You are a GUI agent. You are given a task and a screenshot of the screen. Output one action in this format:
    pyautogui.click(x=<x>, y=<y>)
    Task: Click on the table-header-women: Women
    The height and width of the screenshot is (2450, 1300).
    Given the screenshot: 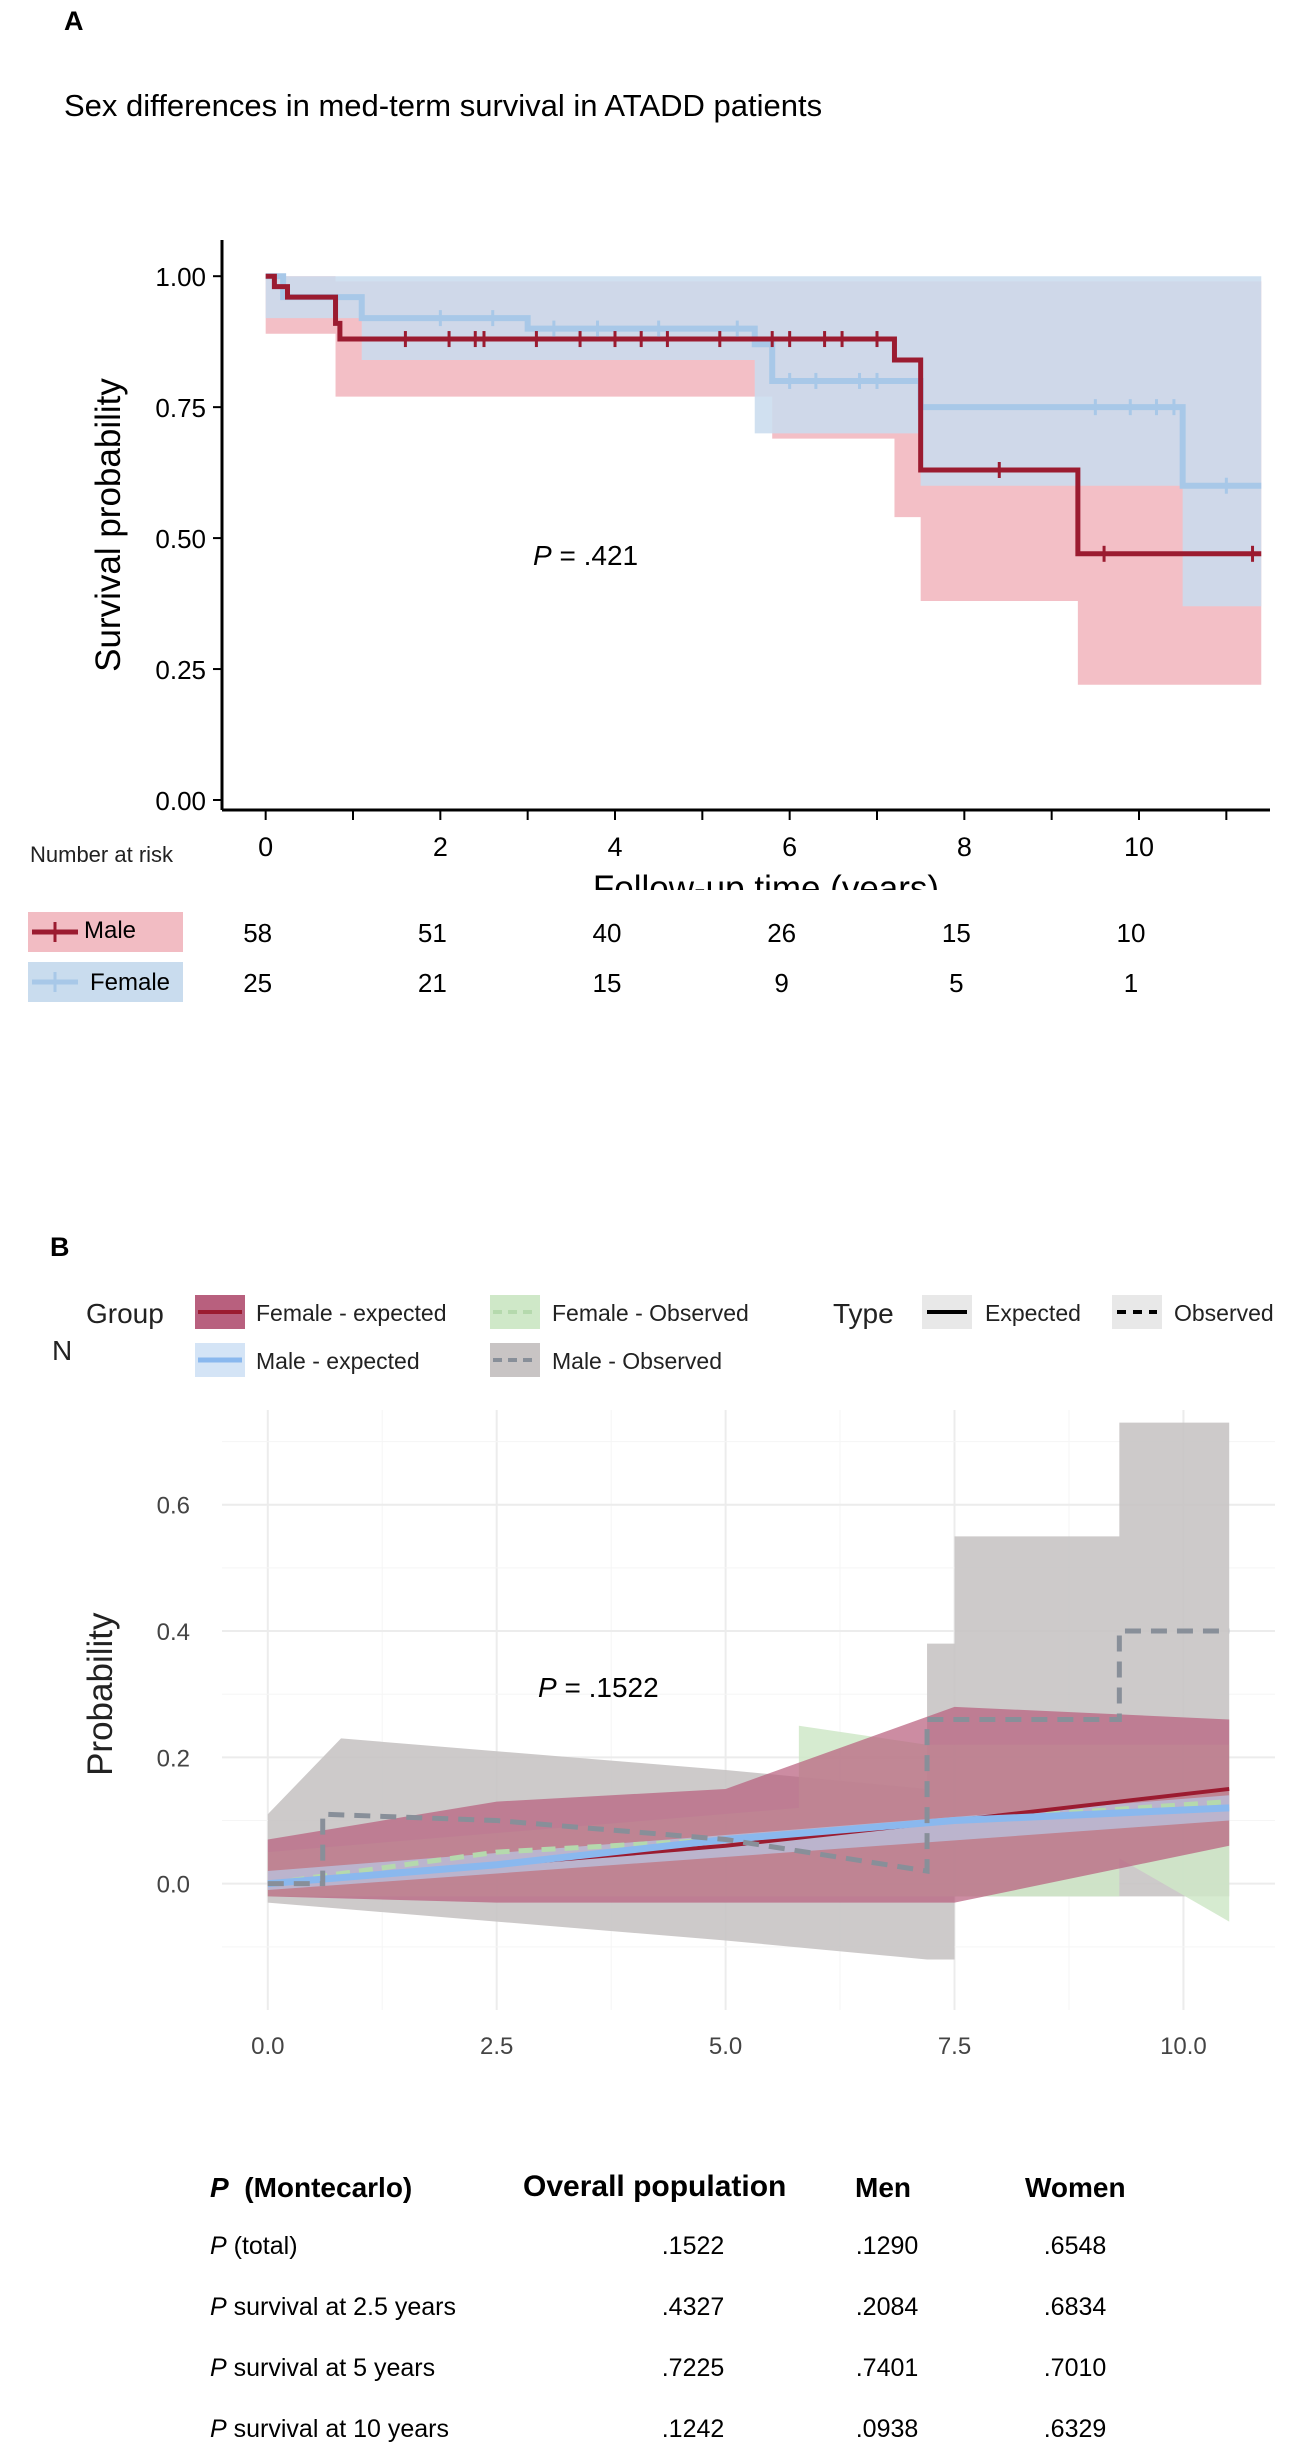 What is the action you would take?
    pyautogui.click(x=1075, y=2187)
    